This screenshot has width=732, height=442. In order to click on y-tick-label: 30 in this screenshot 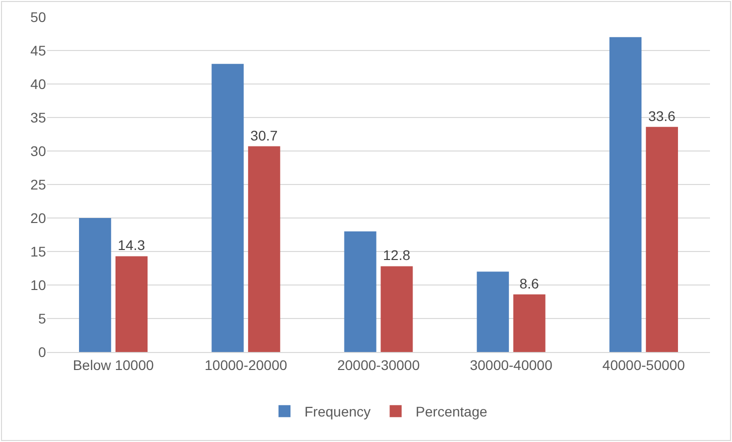, I will do `click(38, 150)`.